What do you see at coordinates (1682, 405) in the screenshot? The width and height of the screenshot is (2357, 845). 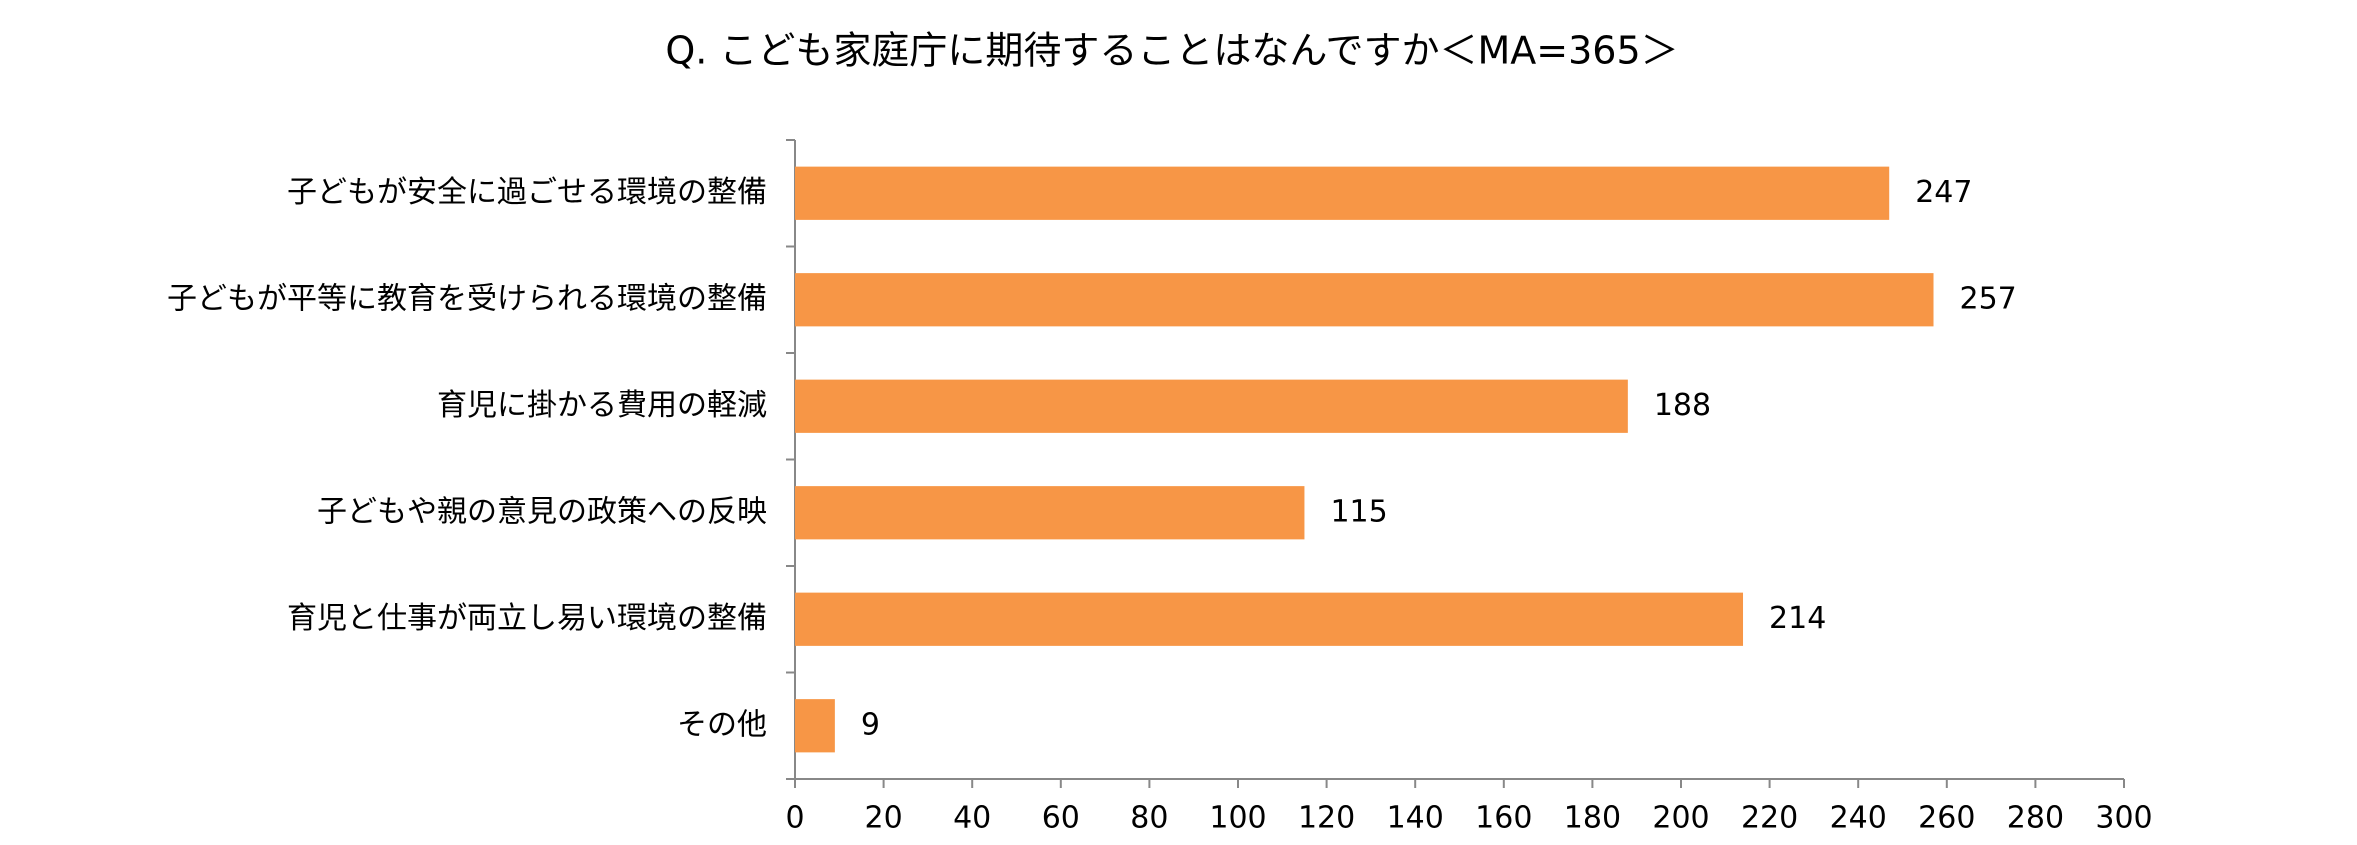 I see `data-label: 188` at bounding box center [1682, 405].